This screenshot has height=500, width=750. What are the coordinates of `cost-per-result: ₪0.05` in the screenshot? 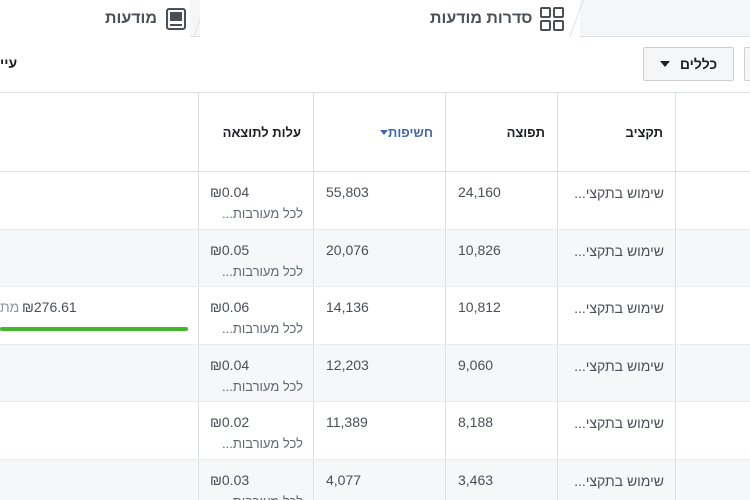 It's located at (230, 249).